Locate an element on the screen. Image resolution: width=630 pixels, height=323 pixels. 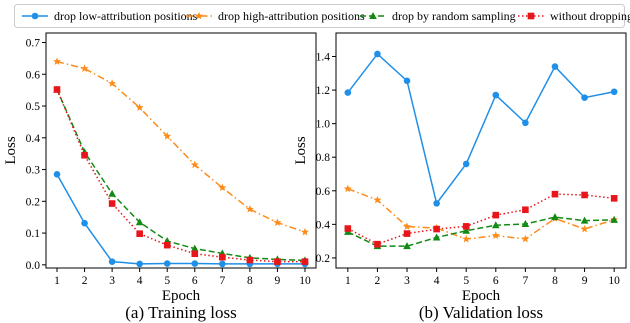
legend-item-drop-low-attribution-positions: drop low-attribution positions is located at coordinates (110, 16).